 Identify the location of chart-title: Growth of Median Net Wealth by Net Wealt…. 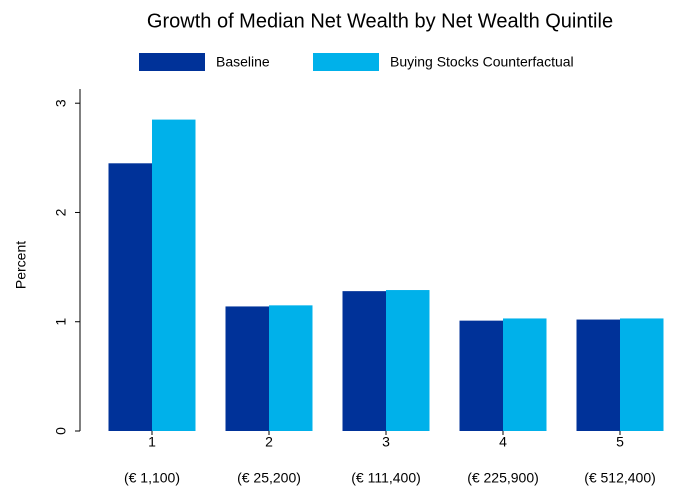
(380, 21).